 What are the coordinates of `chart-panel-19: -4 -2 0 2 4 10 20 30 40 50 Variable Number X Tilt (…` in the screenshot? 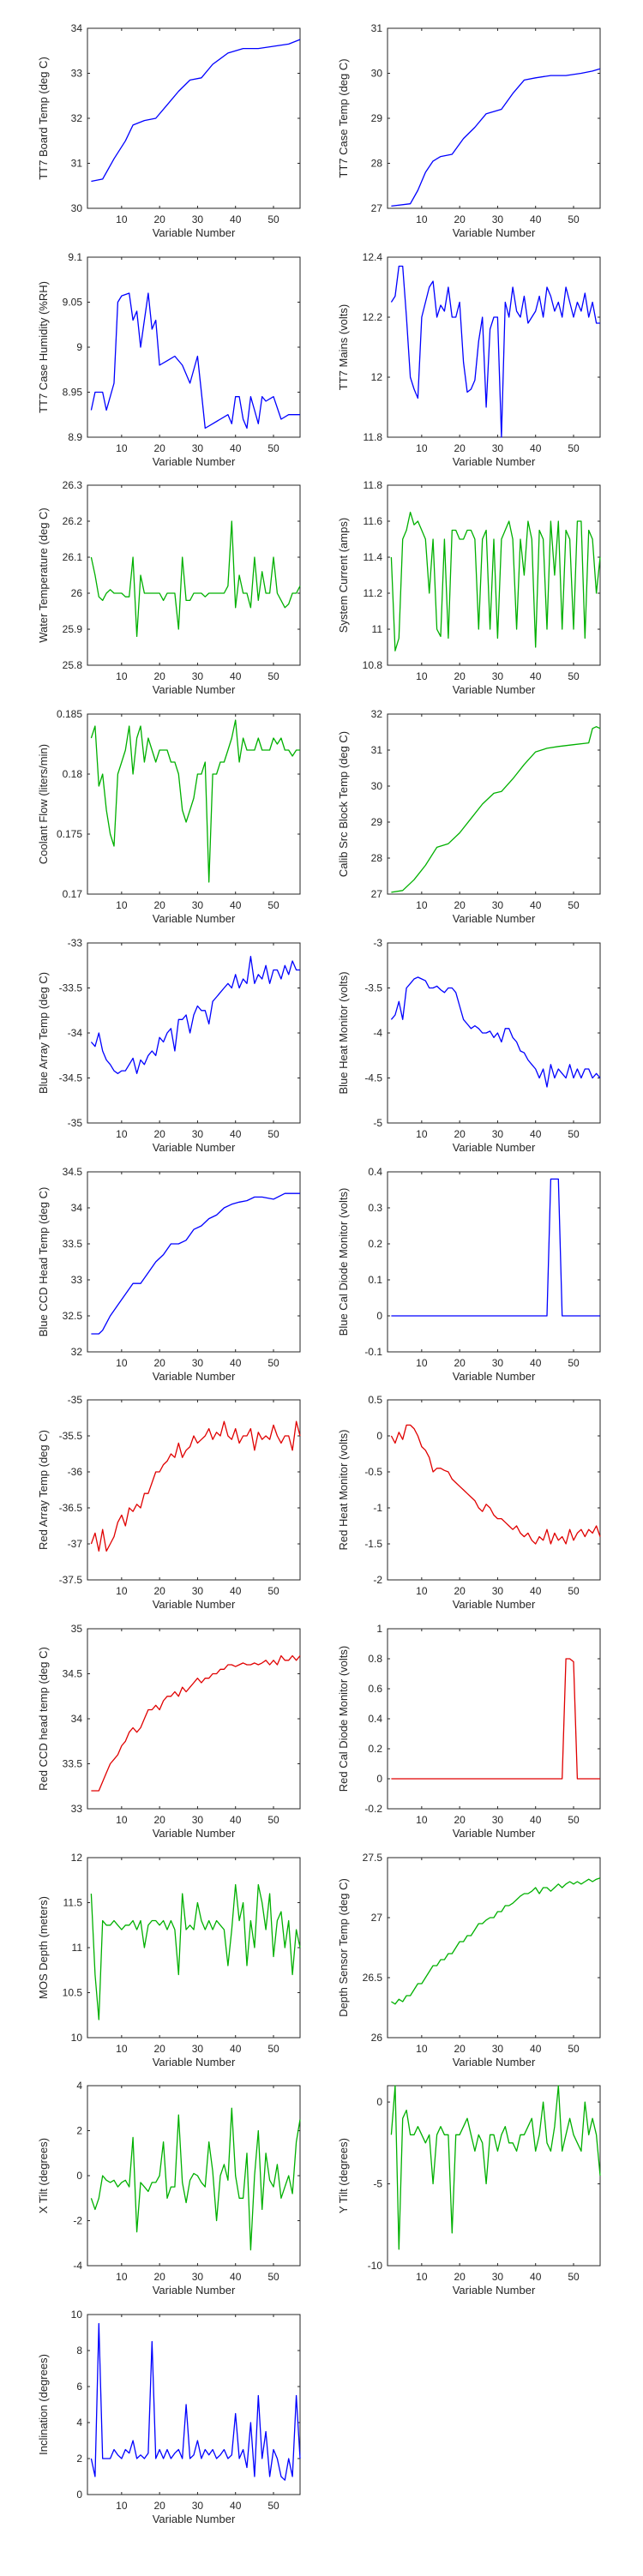 It's located at (169, 2188).